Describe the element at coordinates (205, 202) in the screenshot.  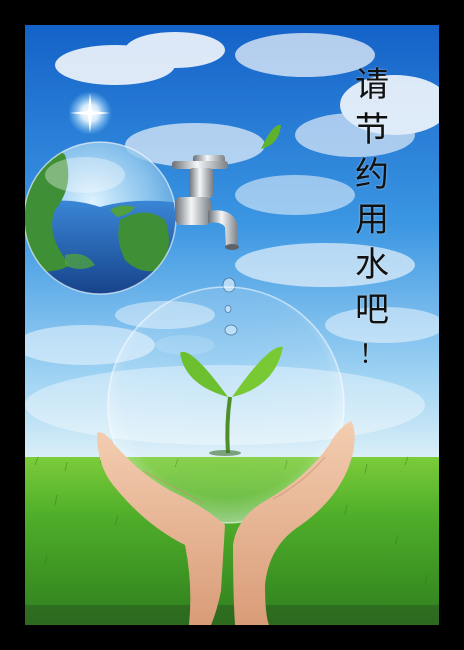
I see `water-faucet-icon` at that location.